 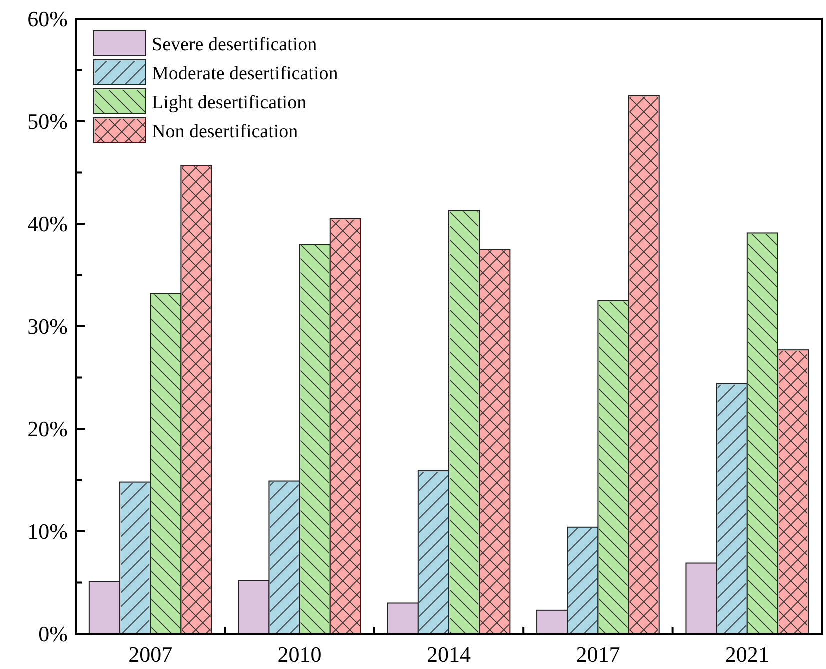 I want to click on x-tick-label: 2017, so click(x=598, y=654).